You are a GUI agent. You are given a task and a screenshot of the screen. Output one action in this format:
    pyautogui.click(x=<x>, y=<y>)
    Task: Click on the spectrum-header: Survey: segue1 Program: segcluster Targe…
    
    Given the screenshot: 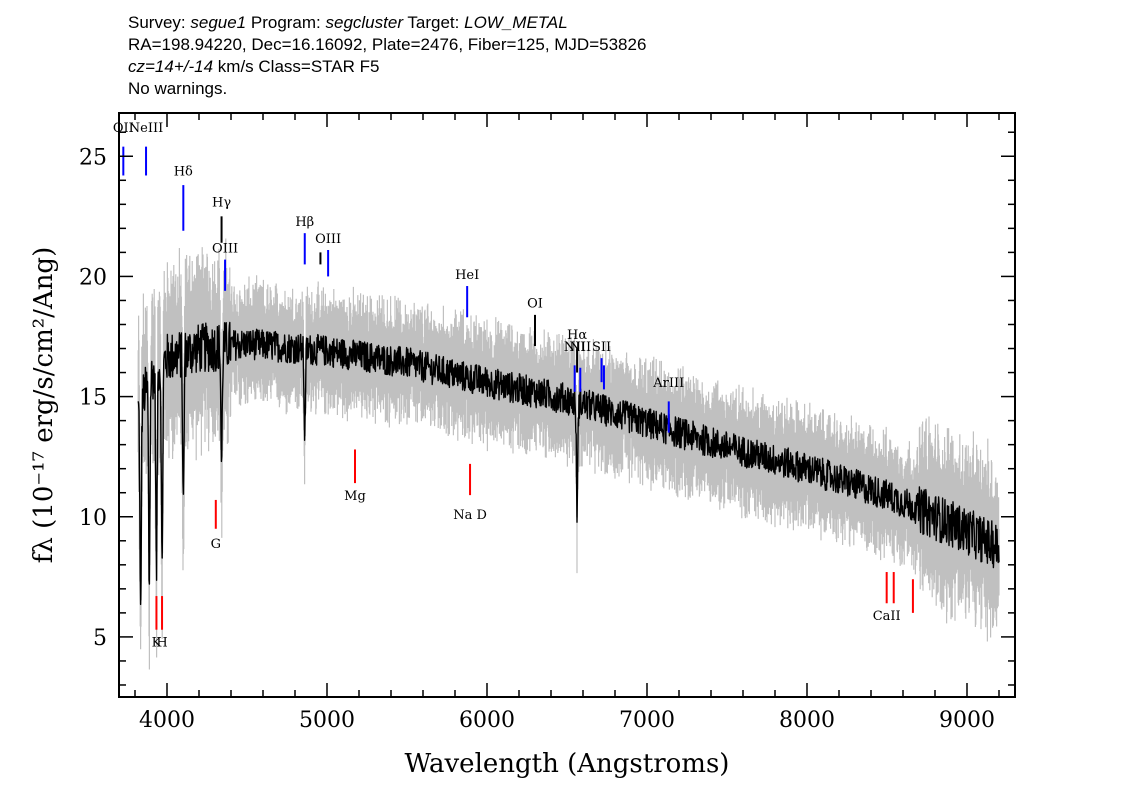 What is the action you would take?
    pyautogui.click(x=387, y=56)
    